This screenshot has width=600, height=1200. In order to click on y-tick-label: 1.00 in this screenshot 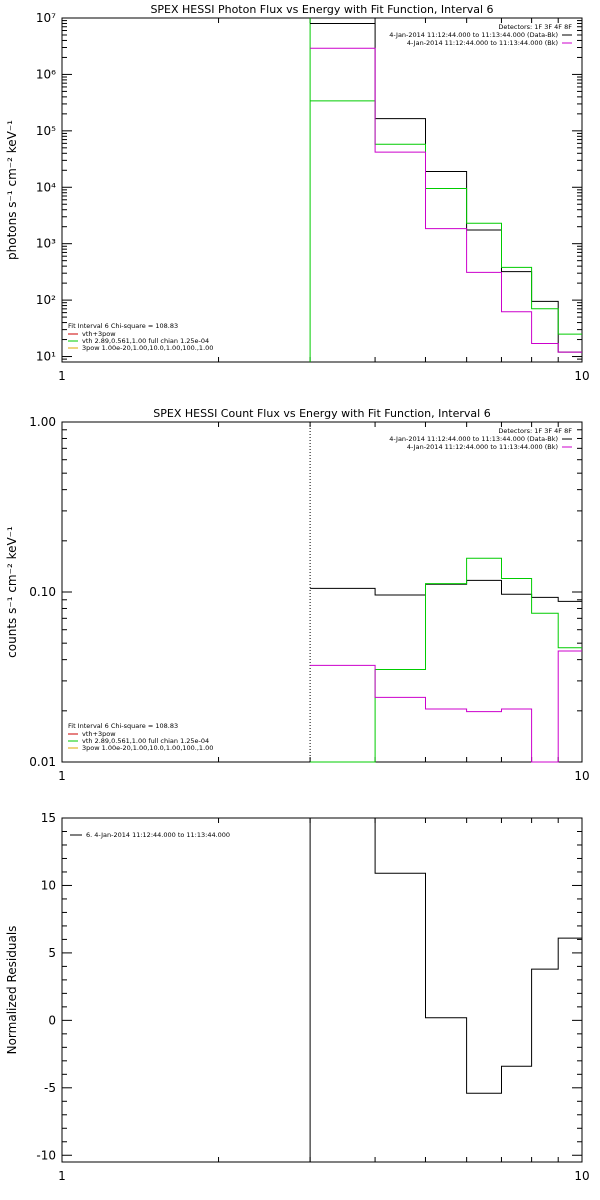, I will do `click(42, 422)`.